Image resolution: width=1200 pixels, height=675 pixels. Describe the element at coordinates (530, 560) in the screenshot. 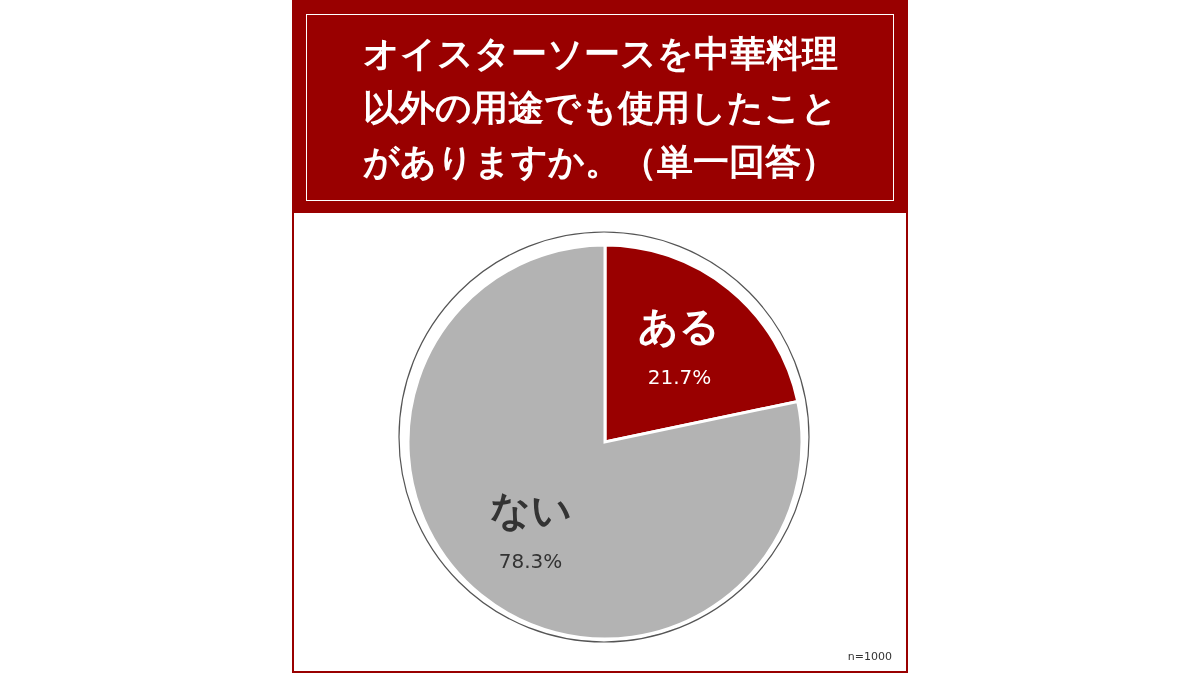

I see `data-label: 78.3%` at that location.